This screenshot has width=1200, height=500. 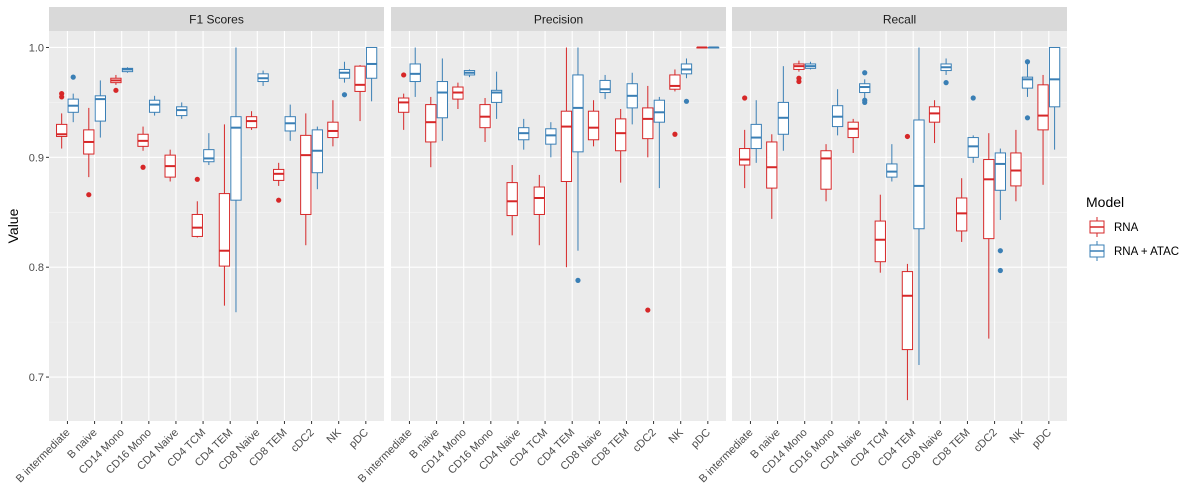 I want to click on panel-title: Recall, so click(x=899, y=20).